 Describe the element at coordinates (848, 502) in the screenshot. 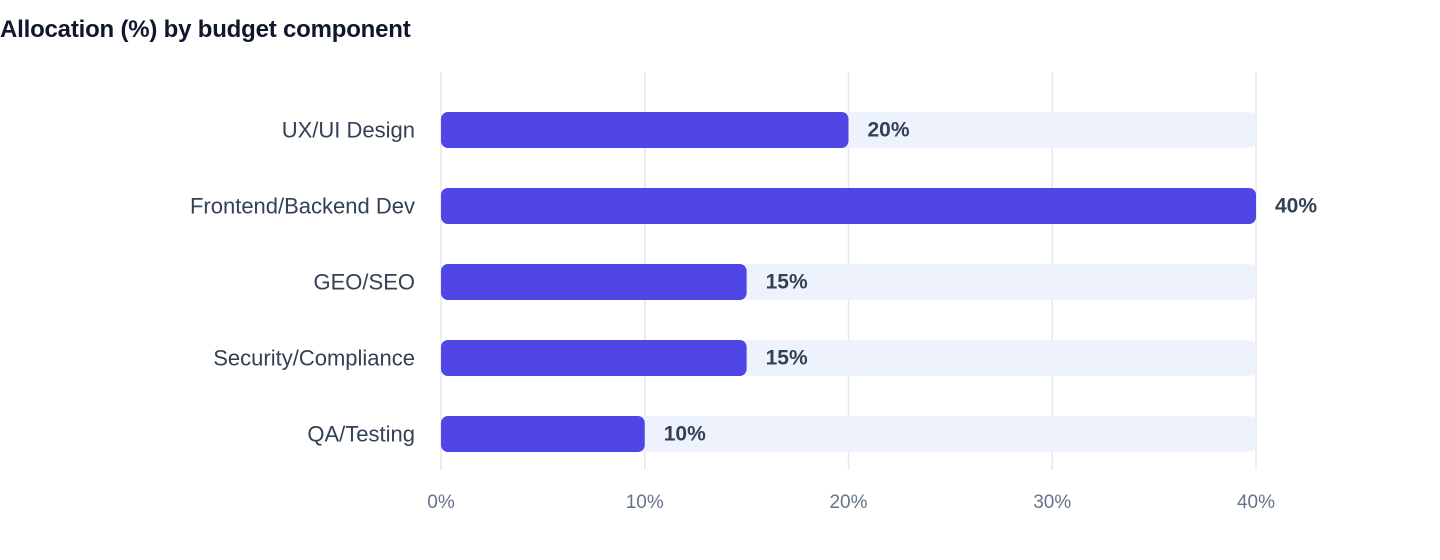

I see `x-tick-label: 20%` at that location.